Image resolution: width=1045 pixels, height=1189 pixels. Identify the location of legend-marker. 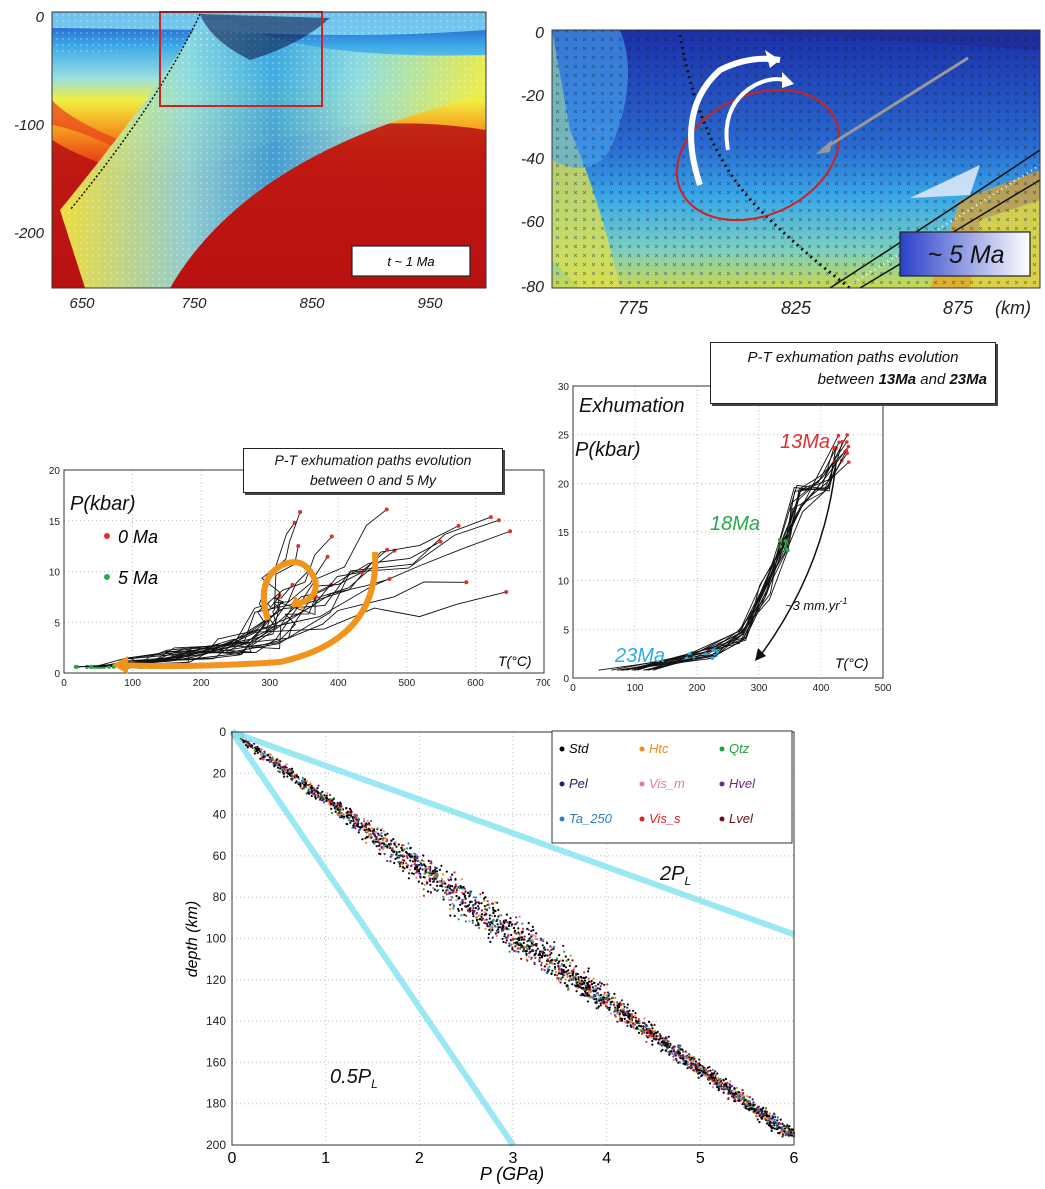
(642, 819).